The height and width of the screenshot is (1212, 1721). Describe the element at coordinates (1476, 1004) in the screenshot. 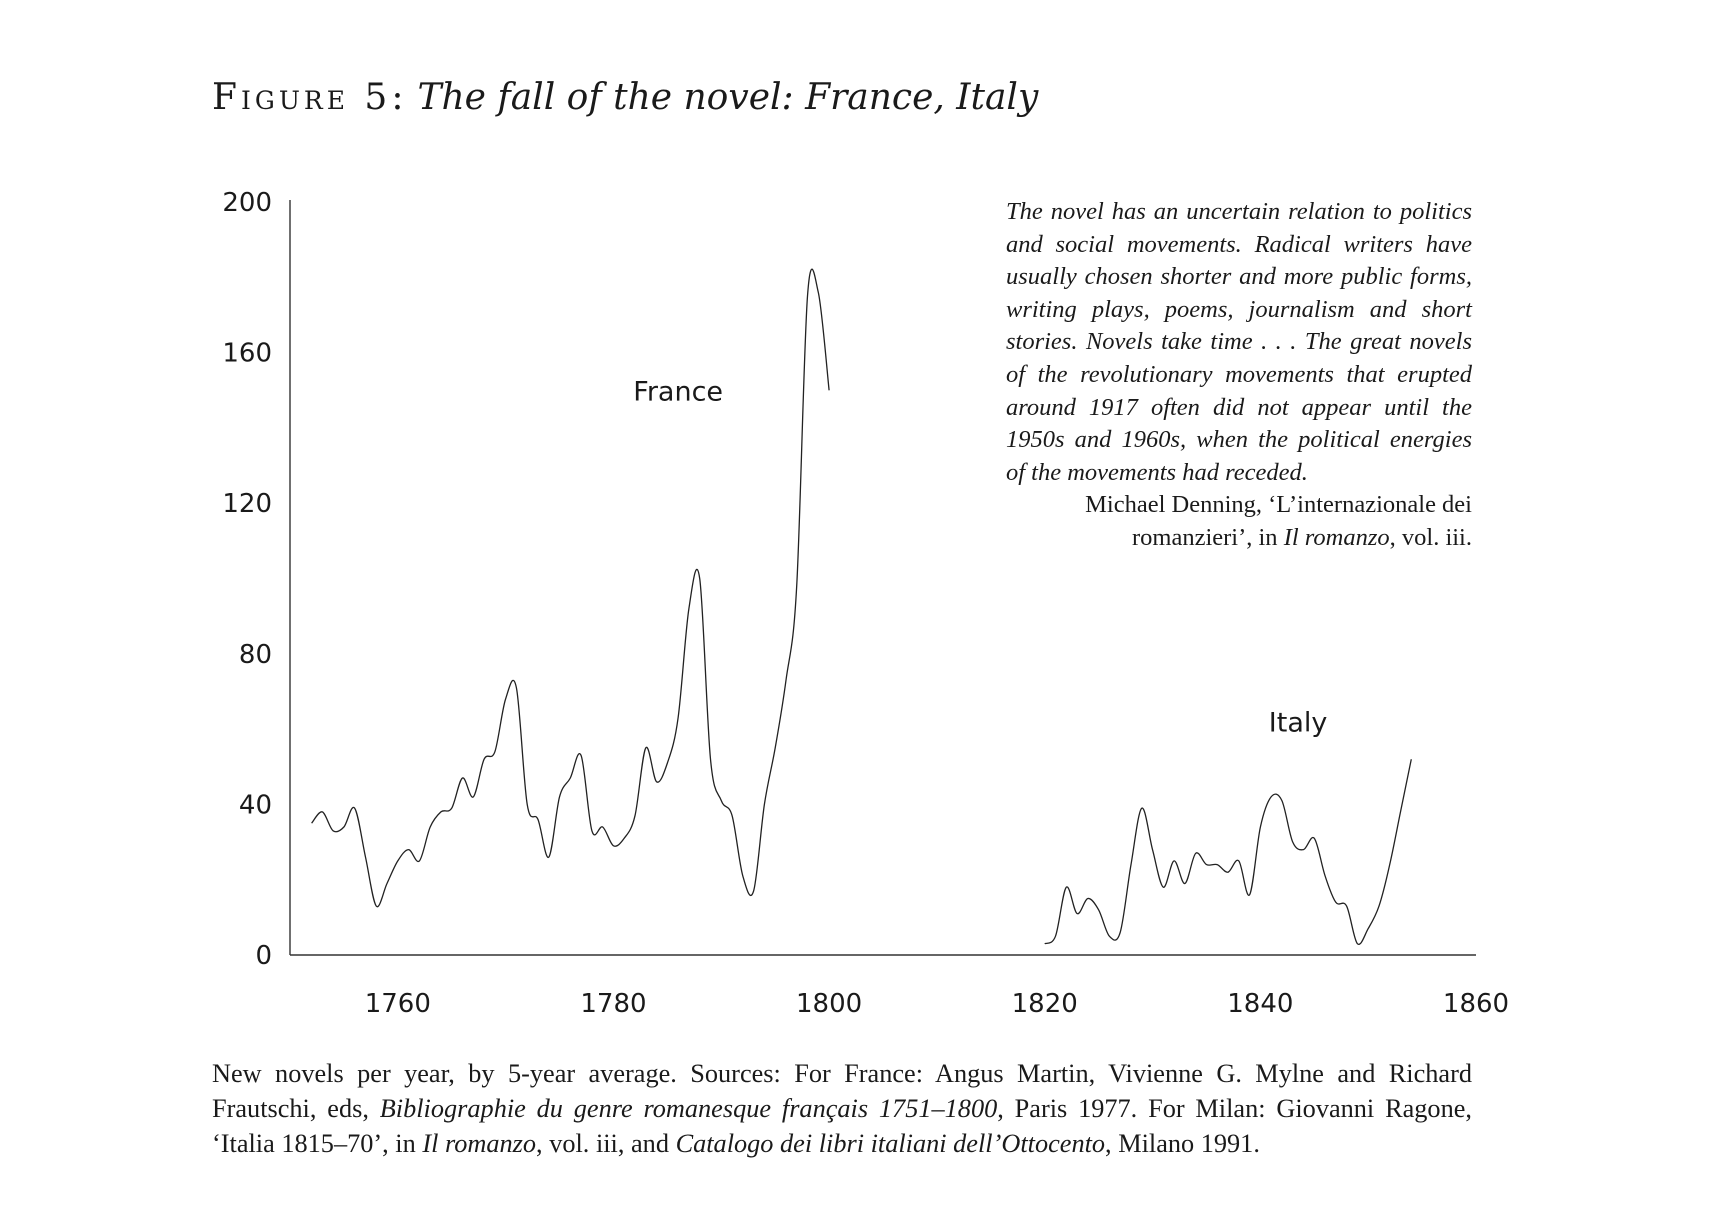

I see `x-tick-label: 1860` at that location.